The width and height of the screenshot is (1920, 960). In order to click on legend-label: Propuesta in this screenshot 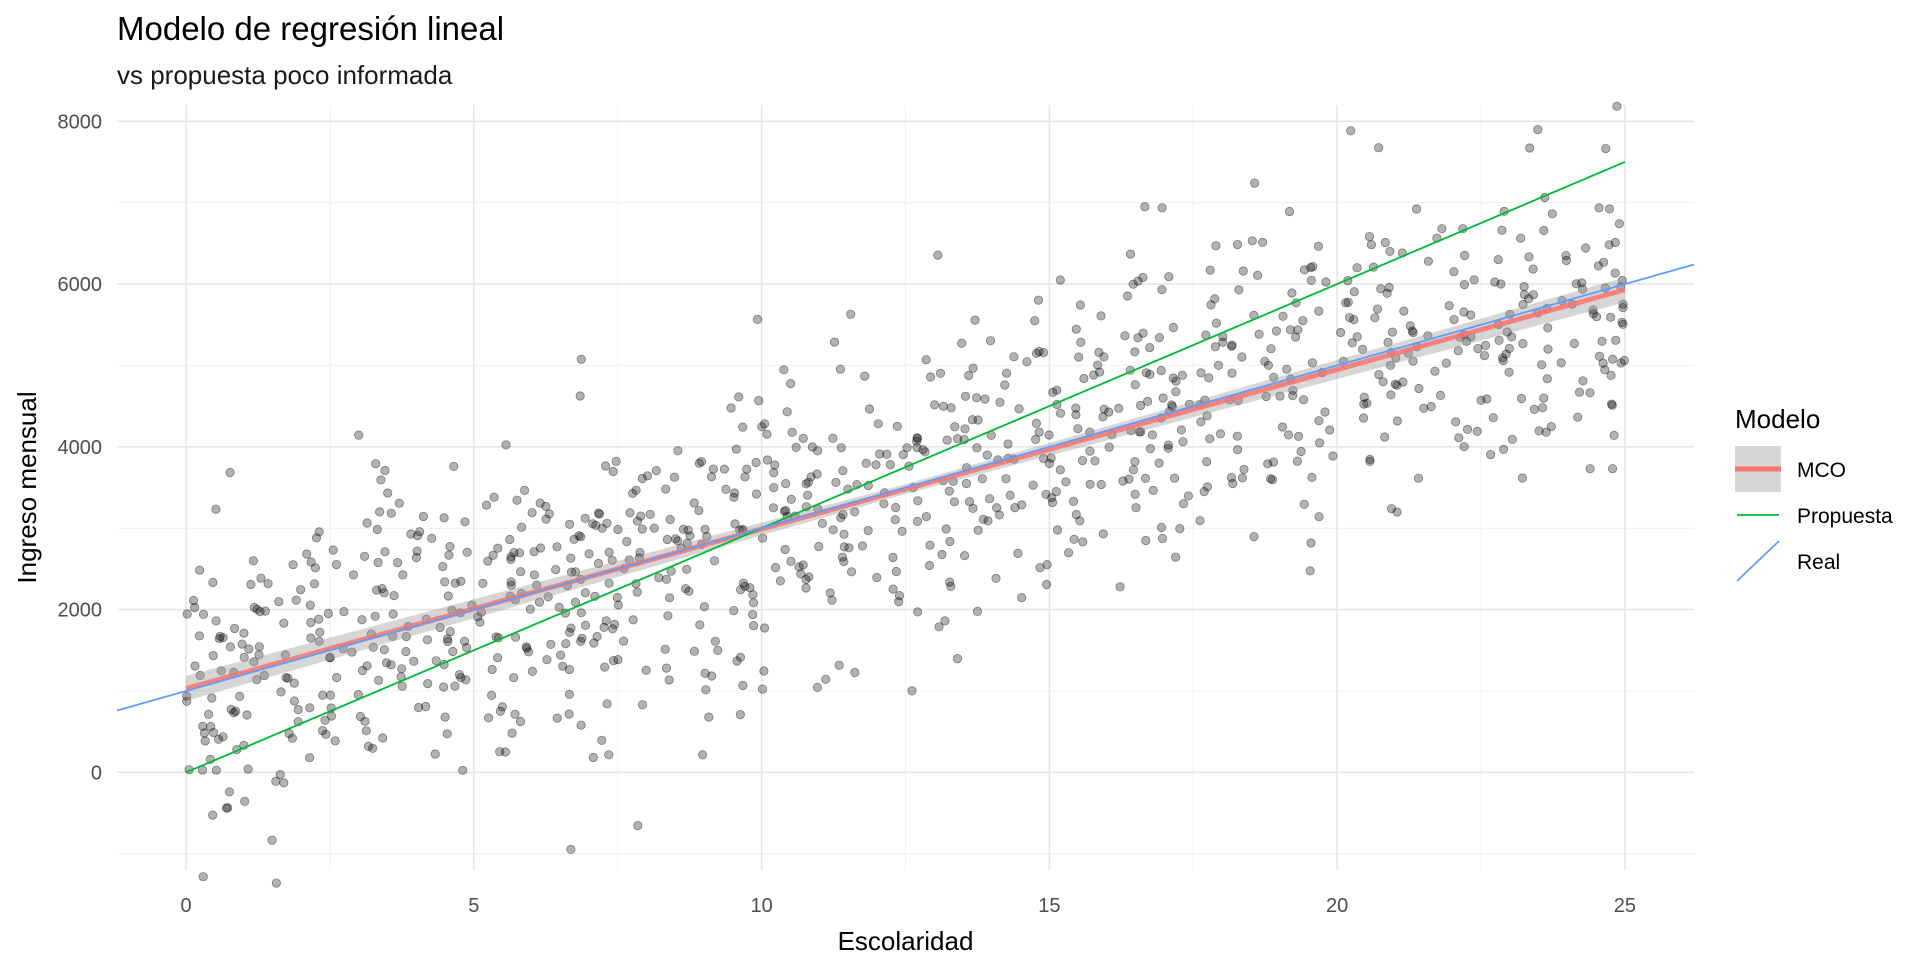, I will do `click(1845, 516)`.